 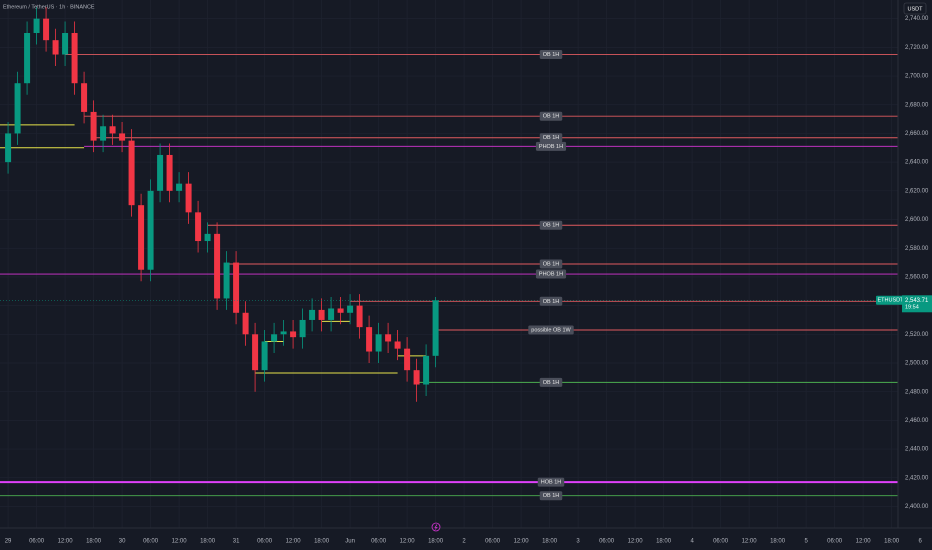 I want to click on y-tick-label: 2,580.00, so click(x=917, y=249).